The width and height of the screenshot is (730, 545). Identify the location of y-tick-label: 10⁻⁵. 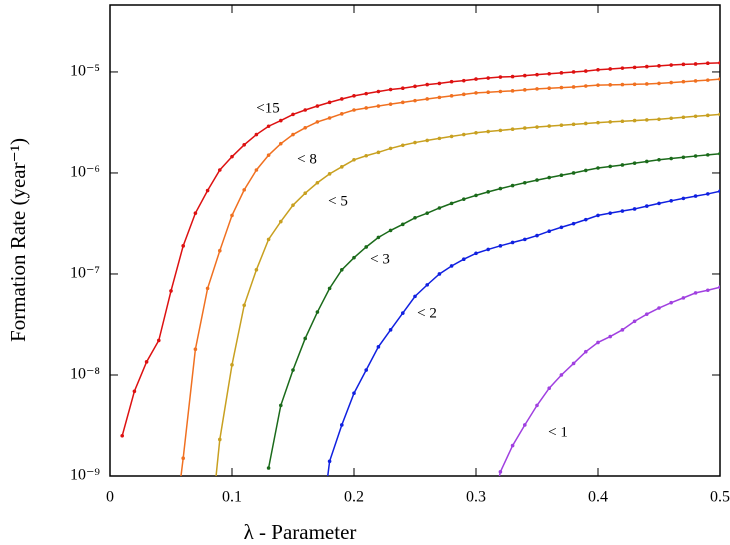
(85, 71).